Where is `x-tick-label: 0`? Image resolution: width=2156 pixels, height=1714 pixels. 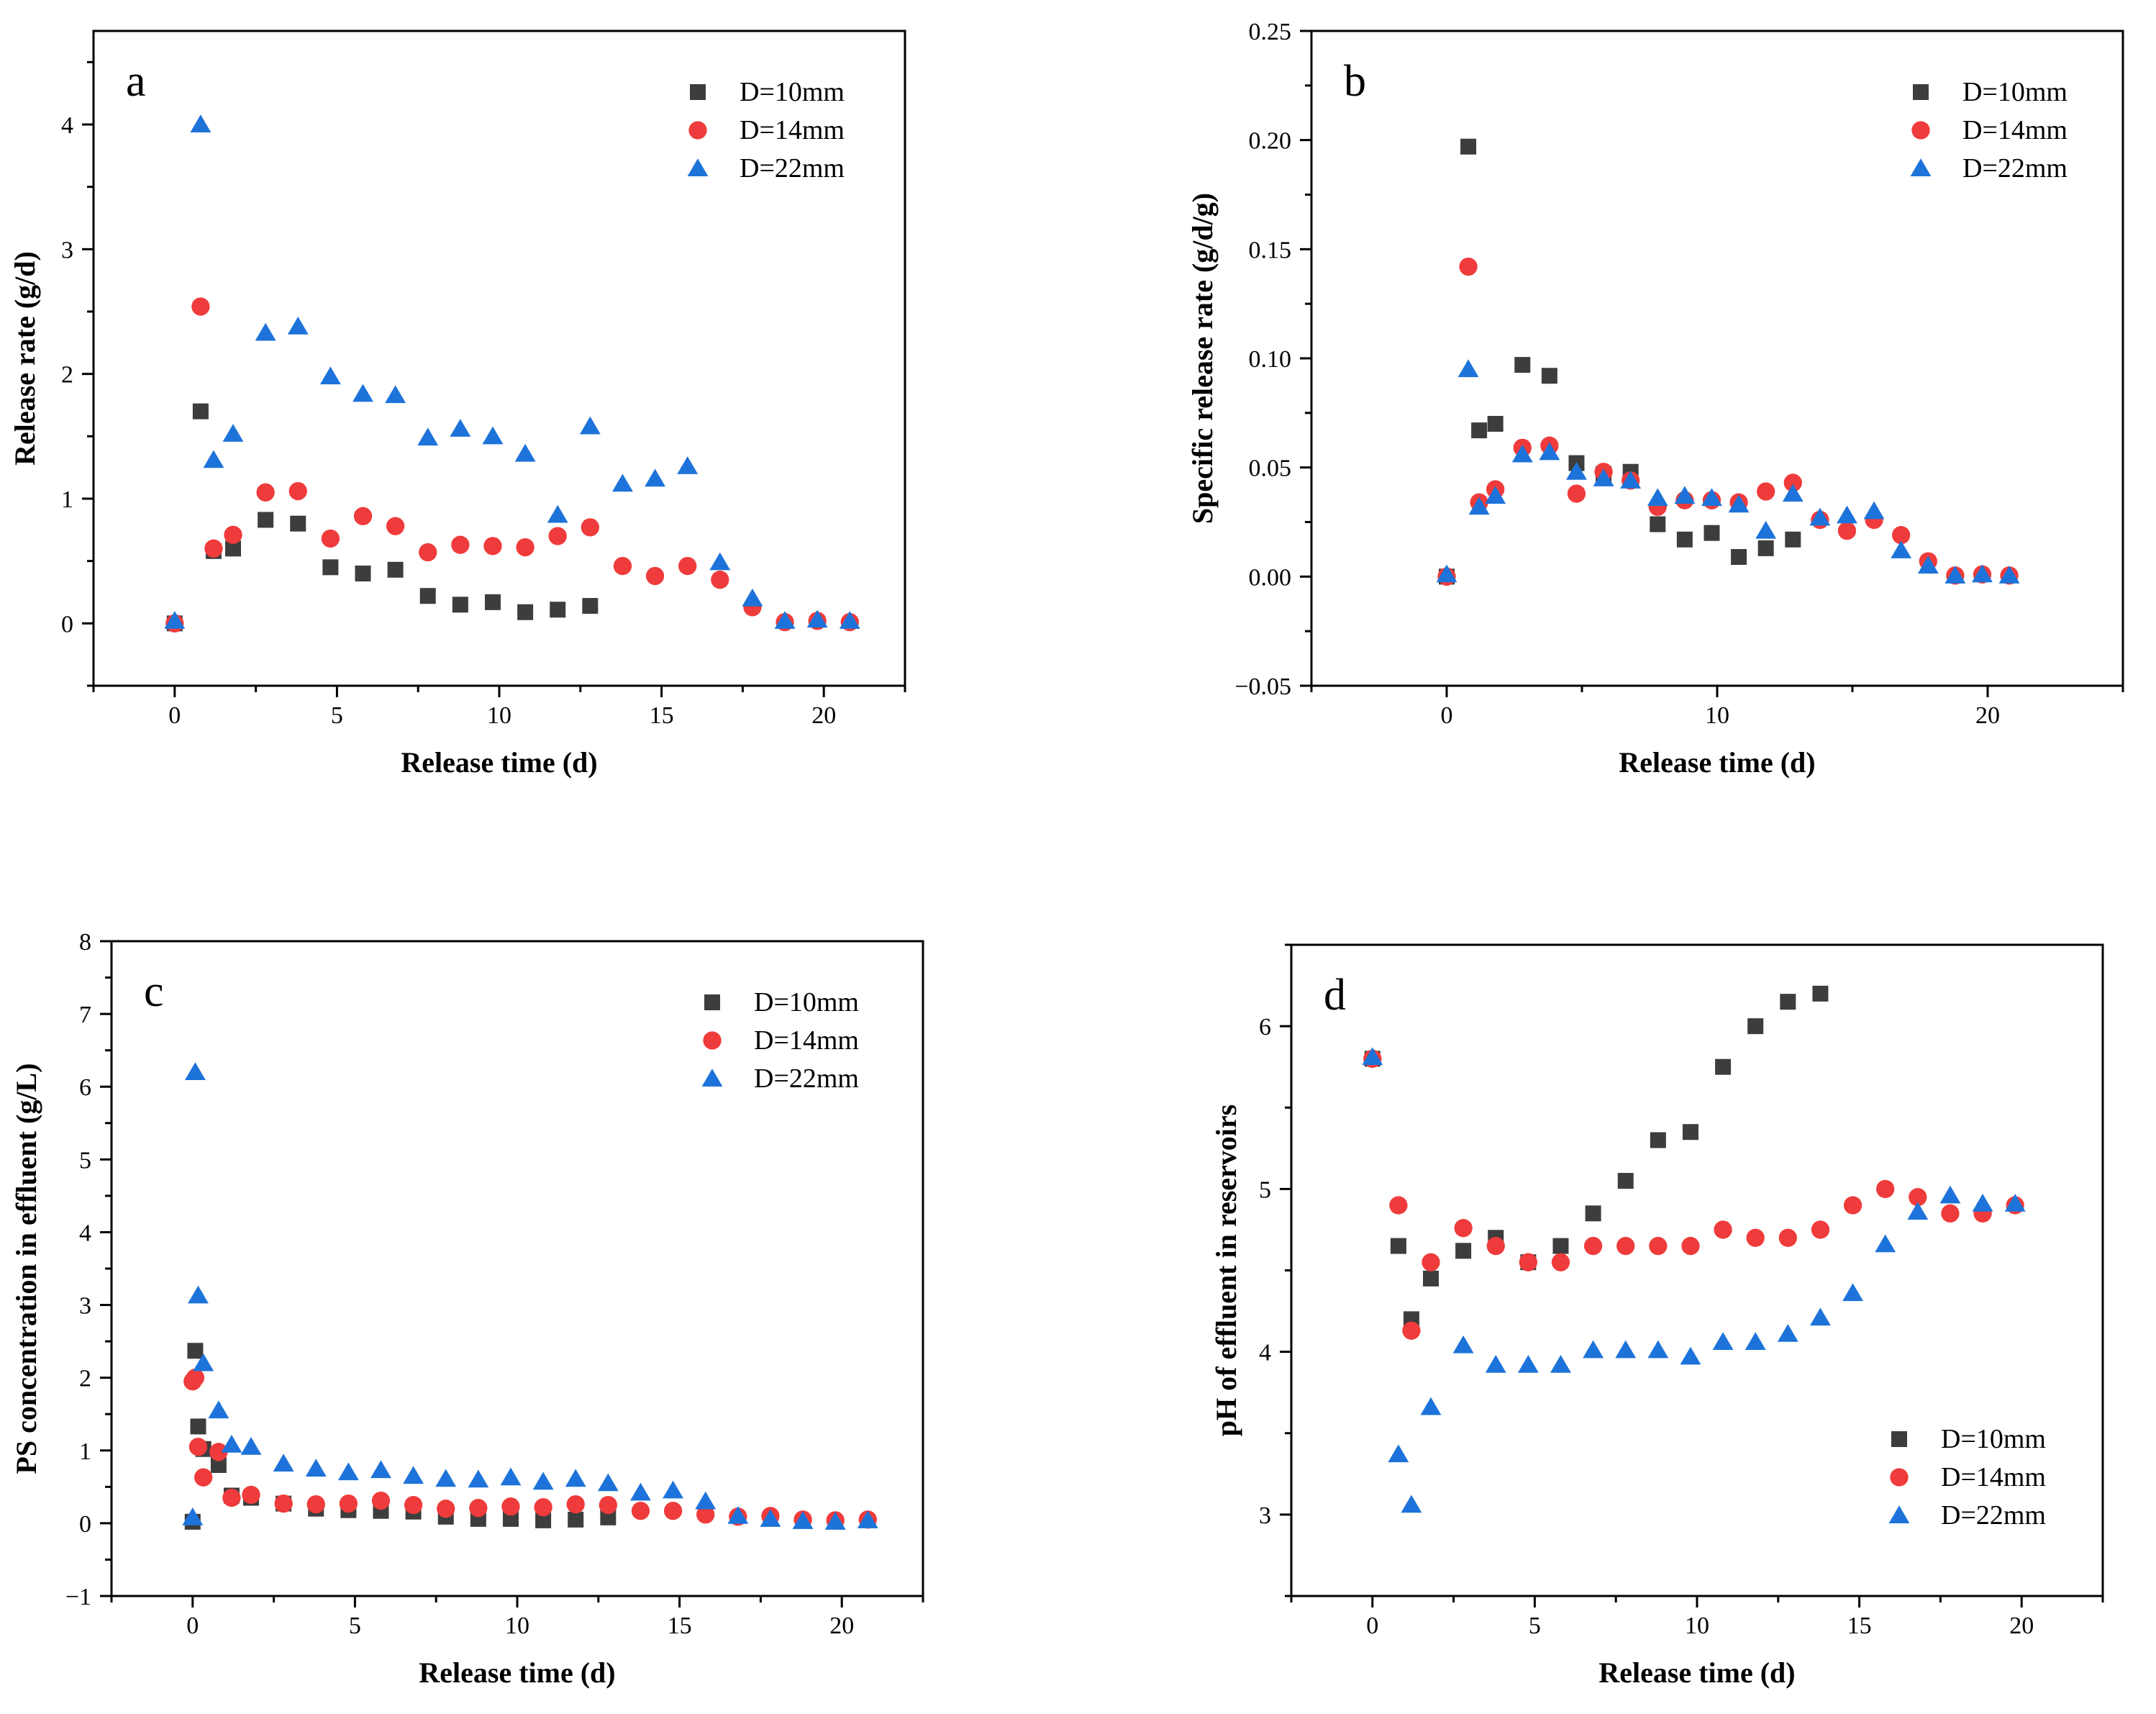
x-tick-label: 0 is located at coordinates (174, 715).